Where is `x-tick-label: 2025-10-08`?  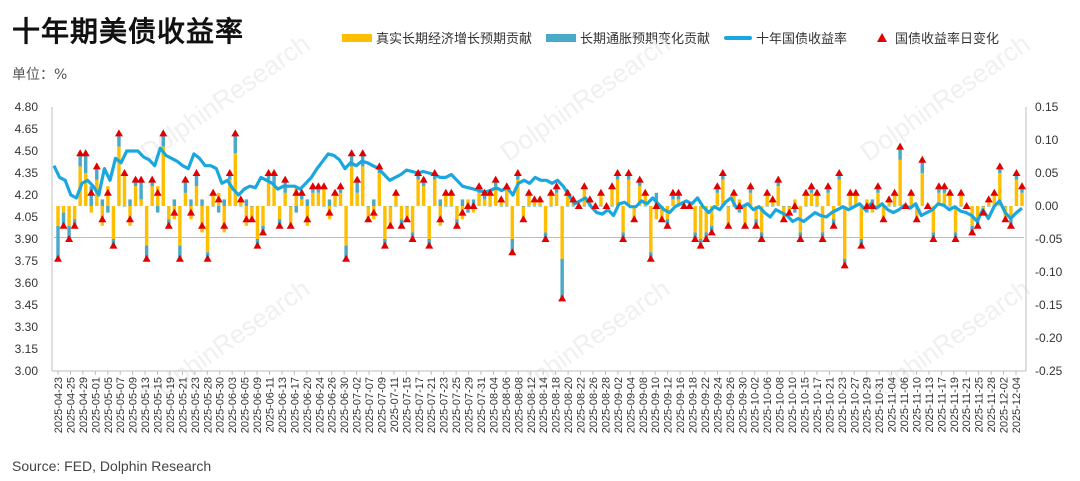 x-tick-label: 2025-10-08 is located at coordinates (781, 405).